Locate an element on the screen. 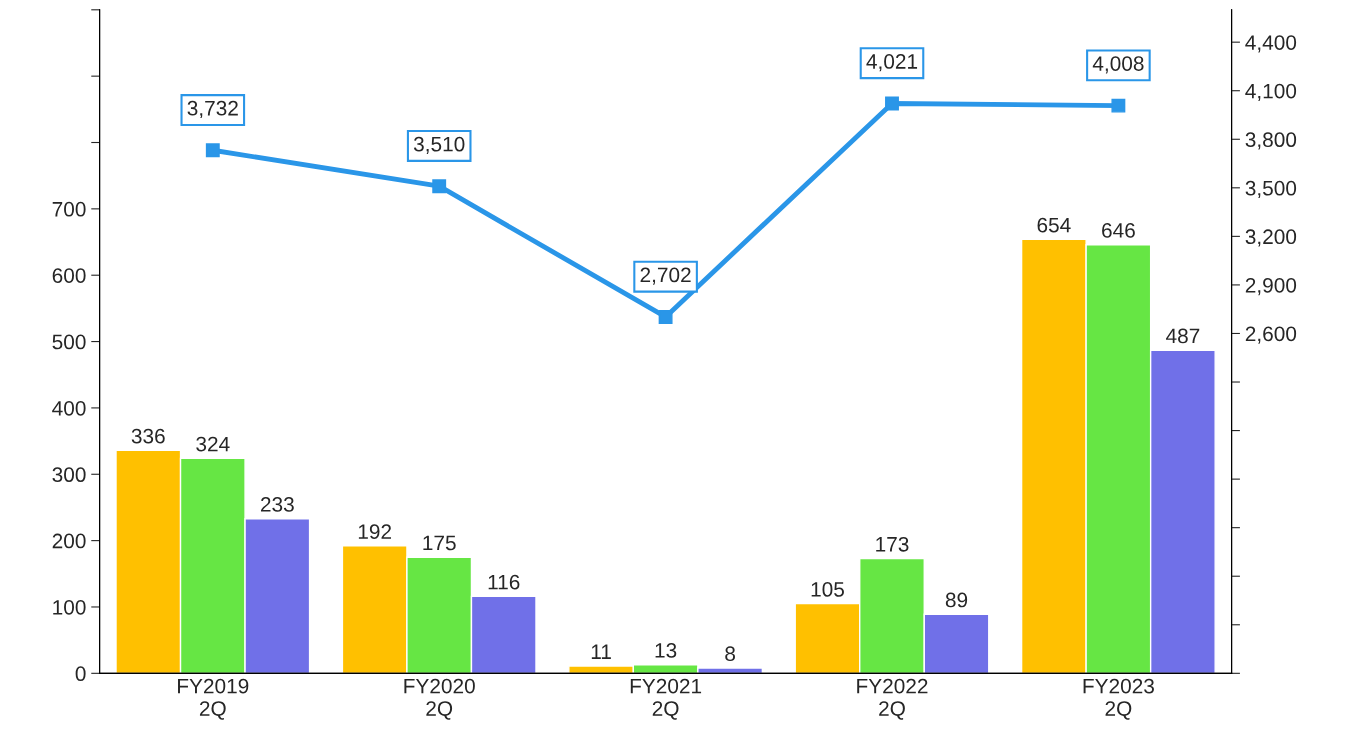 Image resolution: width=1346 pixels, height=754 pixels. x-tick-label: FY2020 2Q is located at coordinates (439, 699).